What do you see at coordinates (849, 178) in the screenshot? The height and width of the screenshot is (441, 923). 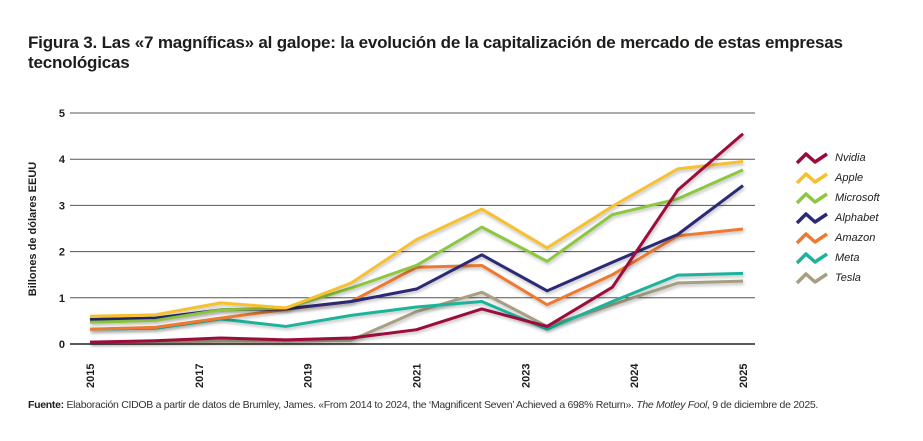 I see `legend-label: Apple` at bounding box center [849, 178].